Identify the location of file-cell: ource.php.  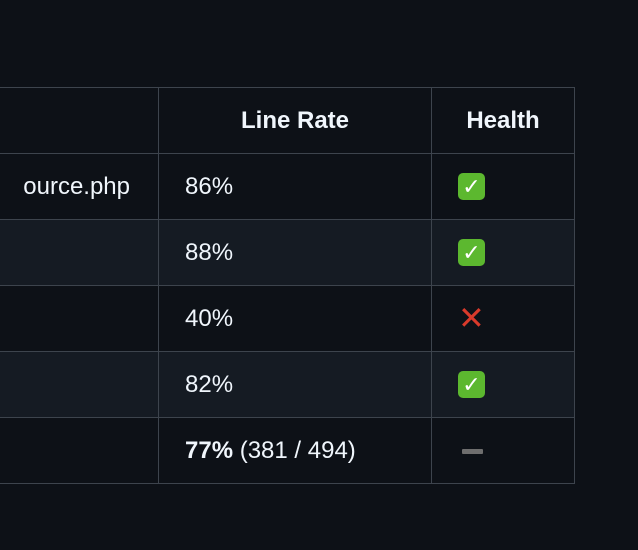
(79, 186).